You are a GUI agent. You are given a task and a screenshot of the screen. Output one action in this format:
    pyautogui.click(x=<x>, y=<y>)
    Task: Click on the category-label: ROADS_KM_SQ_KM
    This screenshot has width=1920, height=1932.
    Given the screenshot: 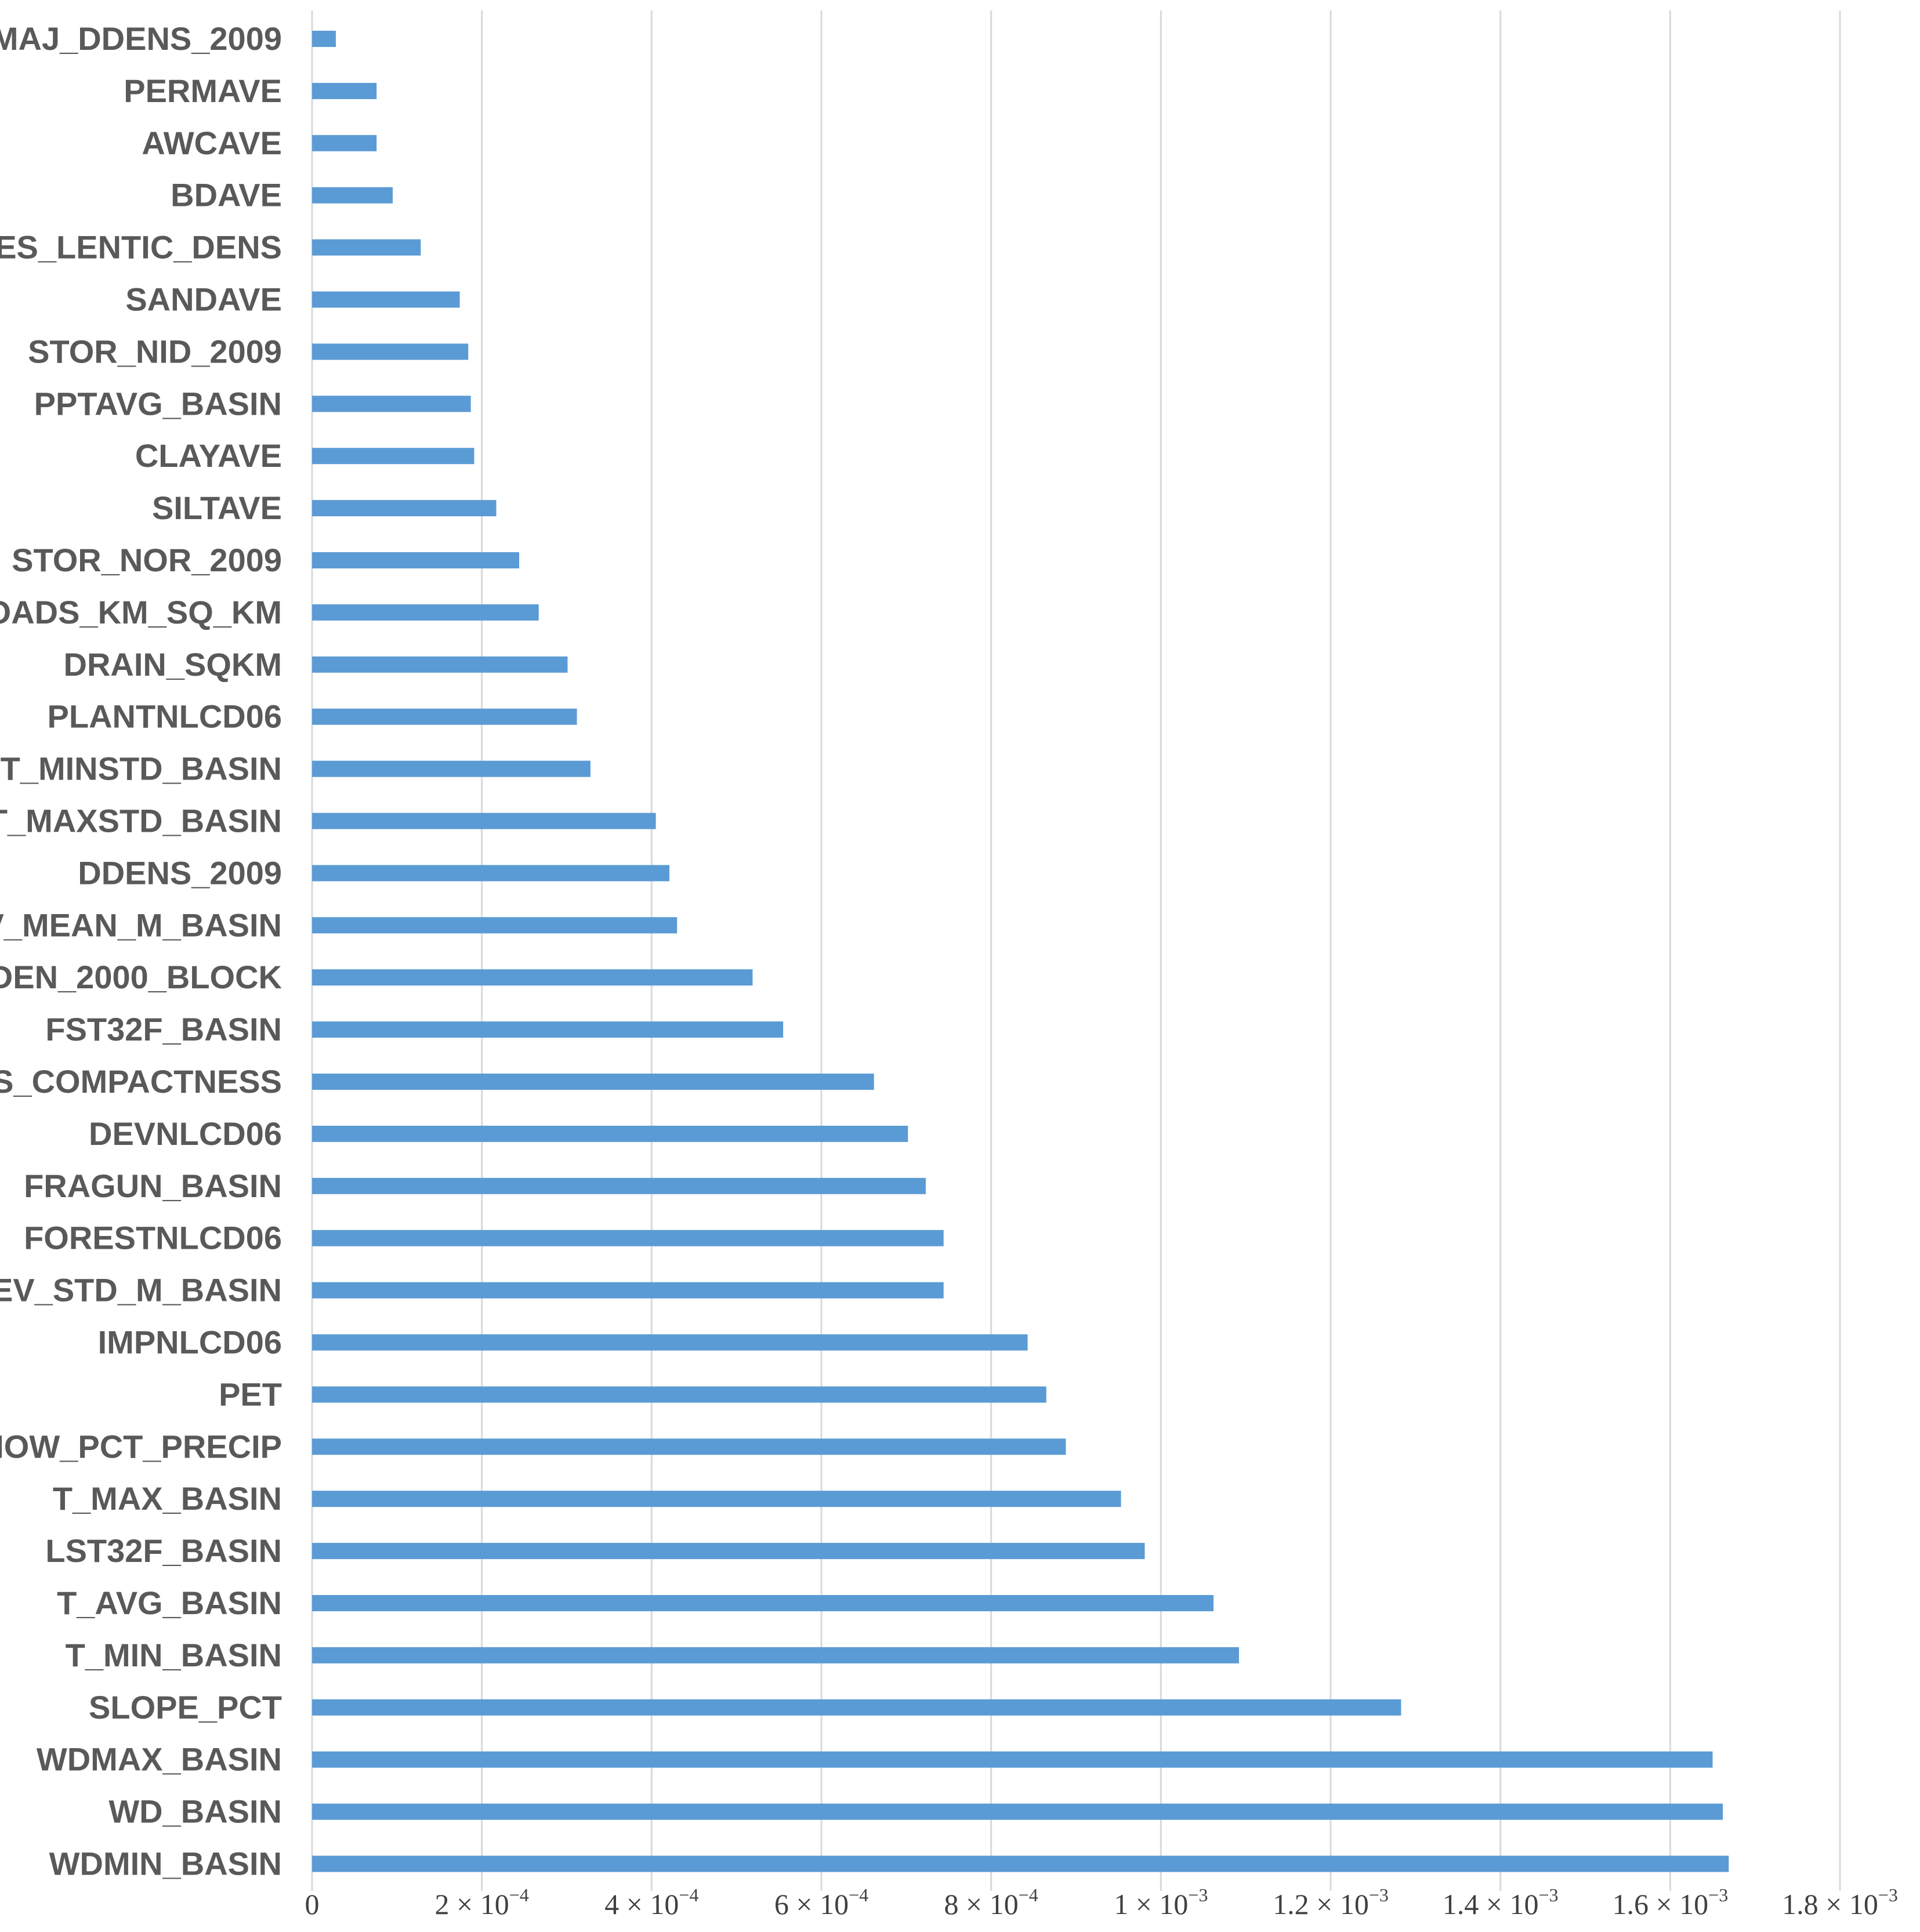 What is the action you would take?
    pyautogui.click(x=141, y=612)
    